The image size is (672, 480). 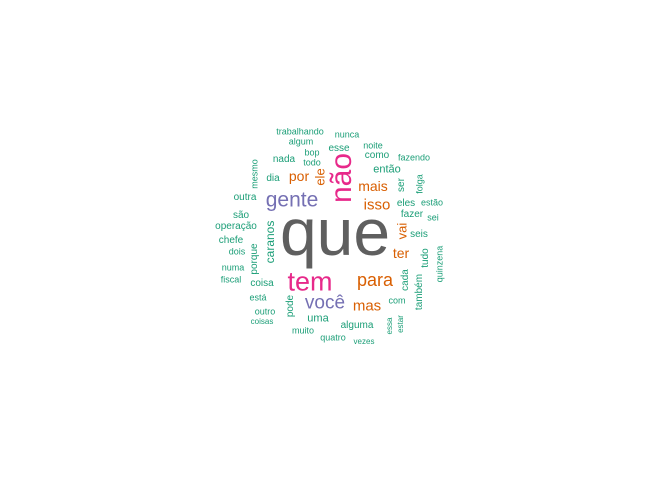 I want to click on word-esta: está, so click(x=258, y=297).